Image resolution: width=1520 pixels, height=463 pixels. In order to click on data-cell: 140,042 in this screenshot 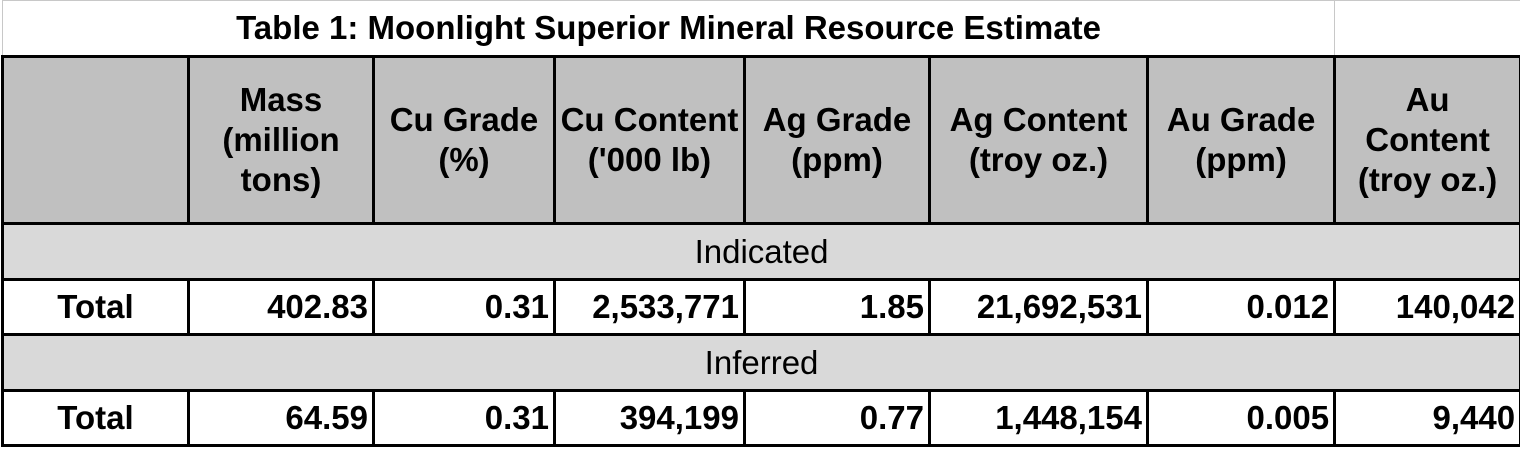, I will do `click(1426, 307)`.